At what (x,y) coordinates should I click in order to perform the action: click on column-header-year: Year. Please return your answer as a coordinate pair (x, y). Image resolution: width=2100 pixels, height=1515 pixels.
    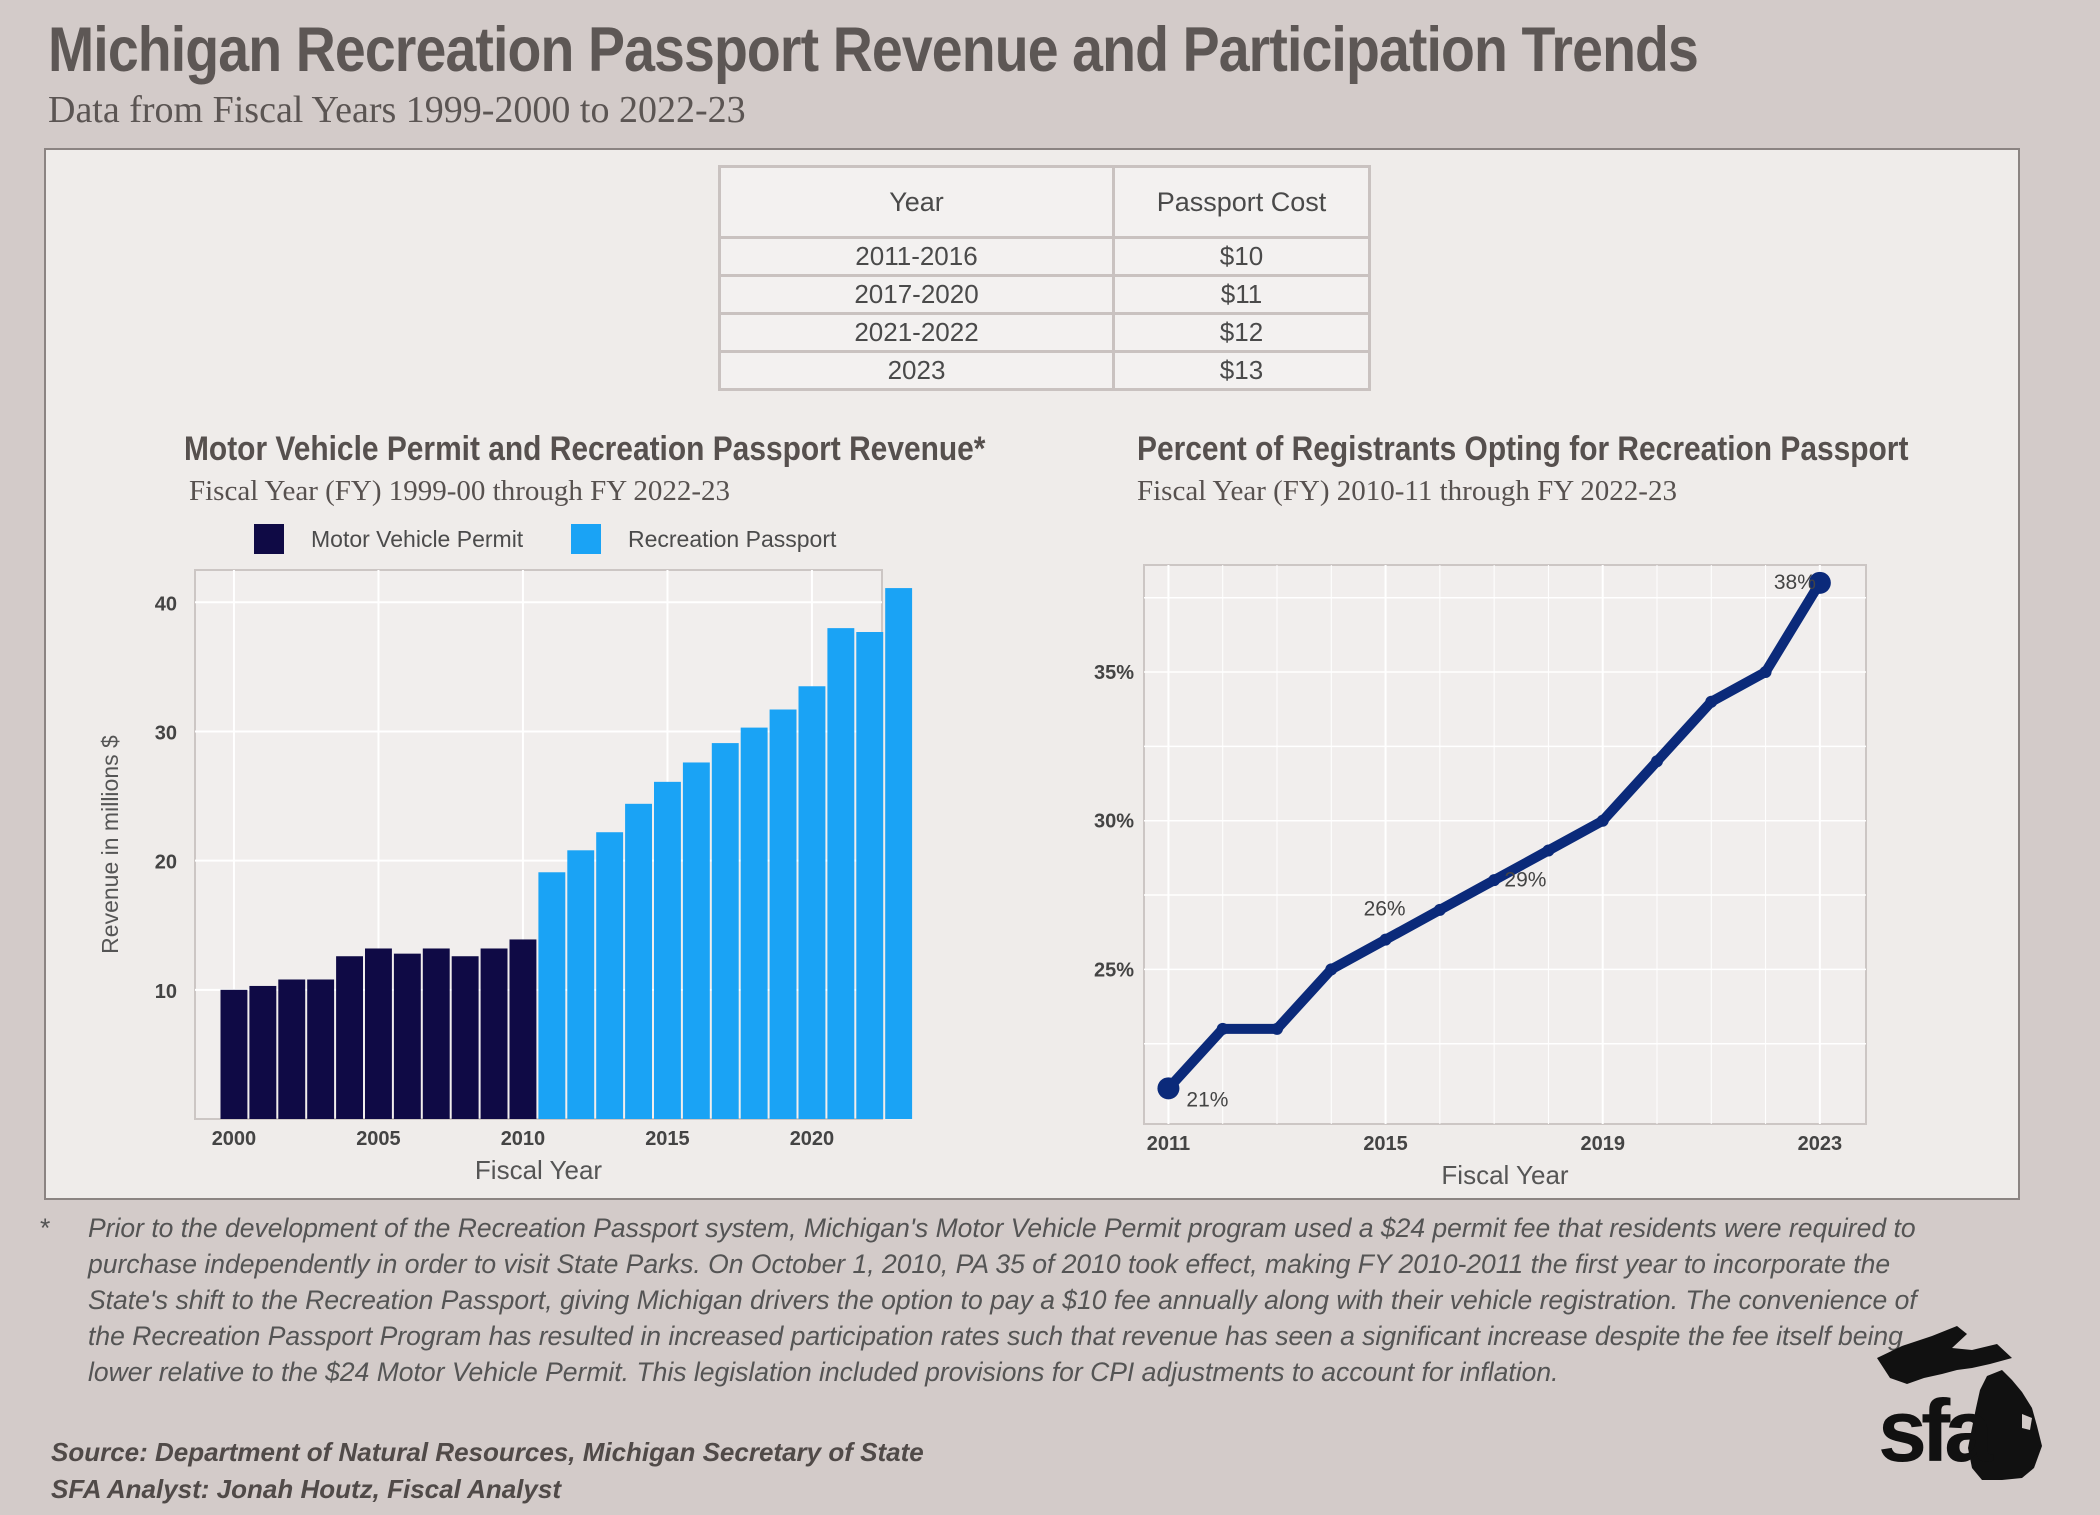
    Looking at the image, I should click on (916, 202).